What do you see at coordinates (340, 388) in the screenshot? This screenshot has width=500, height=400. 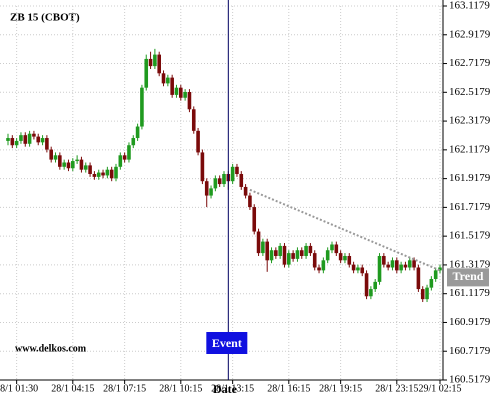 I see `x-tick-label: 28/1 19:15` at bounding box center [340, 388].